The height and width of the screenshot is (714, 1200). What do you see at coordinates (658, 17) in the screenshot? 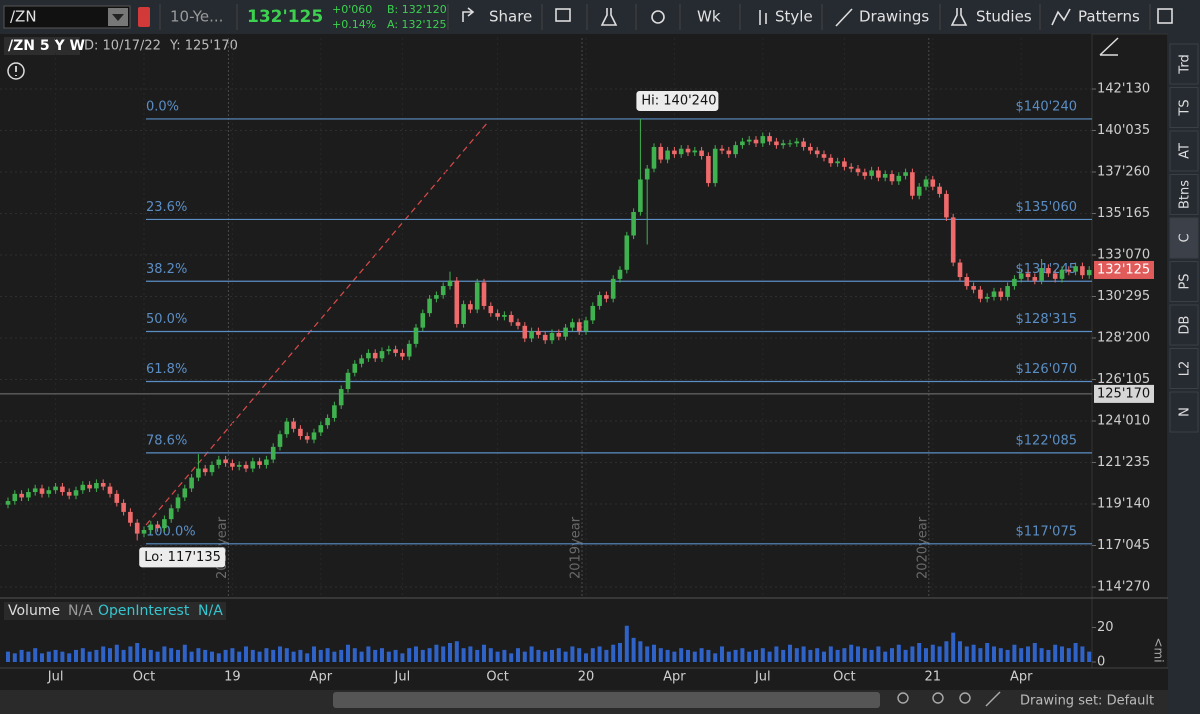
I see `settings-icon` at bounding box center [658, 17].